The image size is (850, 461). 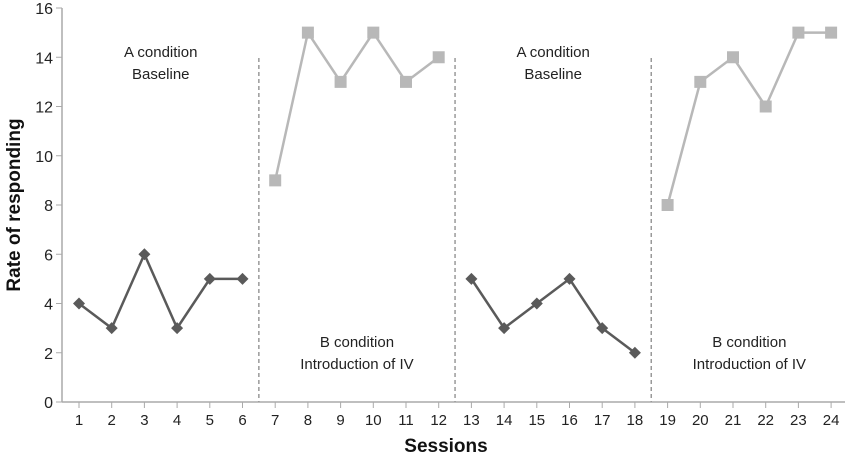 I want to click on y-tick-label: 0, so click(x=48, y=403).